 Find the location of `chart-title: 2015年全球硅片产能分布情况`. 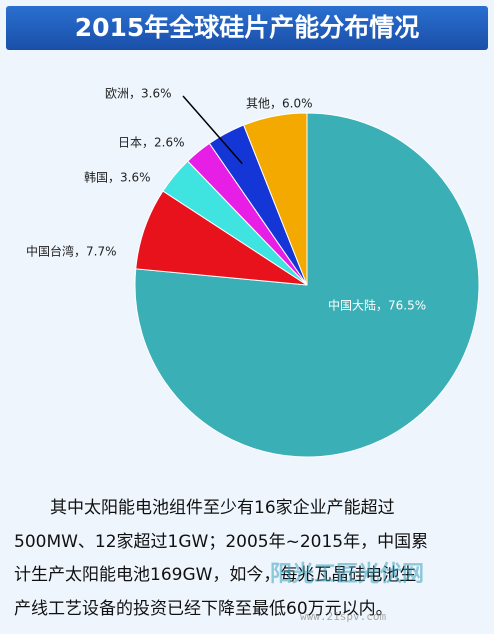

chart-title: 2015年全球硅片产能分布情况 is located at coordinates (247, 28).